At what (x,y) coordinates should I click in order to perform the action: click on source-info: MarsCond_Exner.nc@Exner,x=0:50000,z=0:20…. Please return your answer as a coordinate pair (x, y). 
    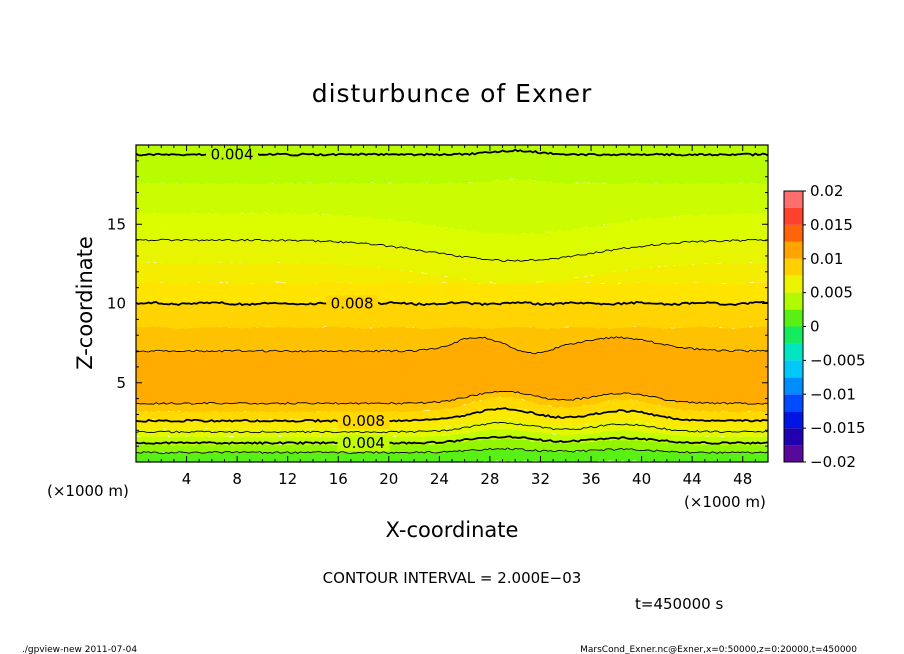
    Looking at the image, I should click on (718, 649).